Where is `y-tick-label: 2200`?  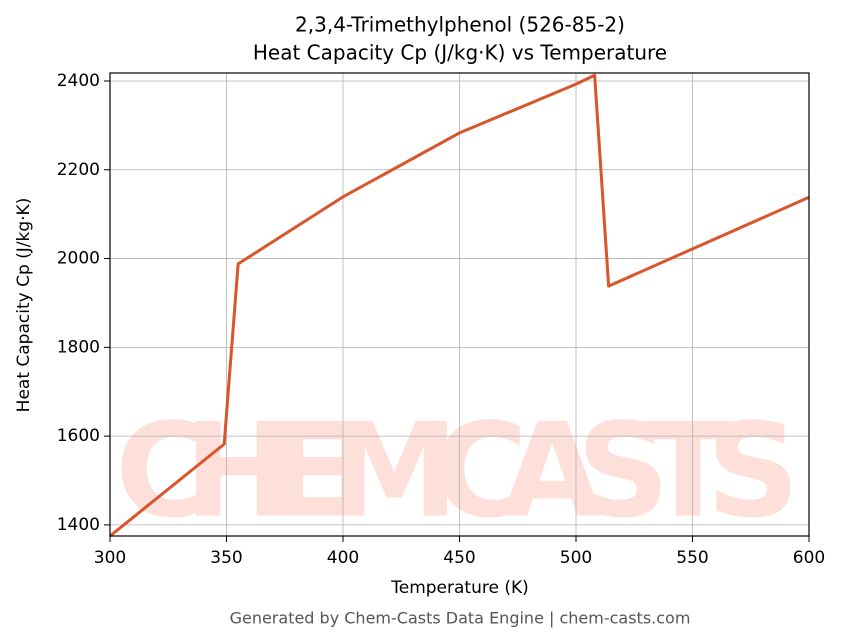
y-tick-label: 2200 is located at coordinates (78, 170).